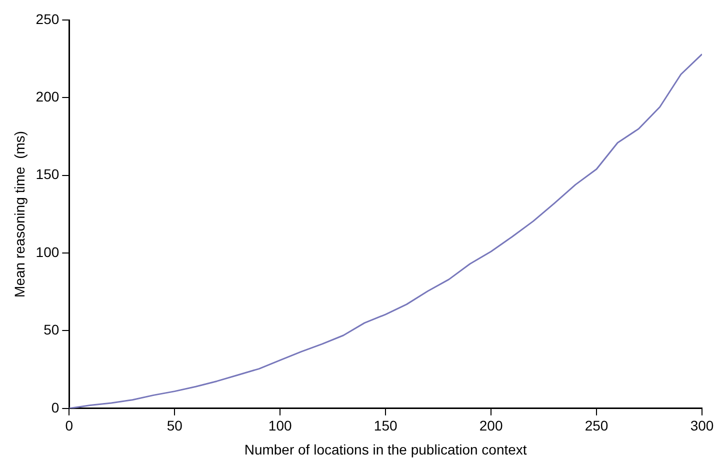 The height and width of the screenshot is (471, 726). What do you see at coordinates (385, 449) in the screenshot?
I see `x-axis-title: Number of locations in the publication context` at bounding box center [385, 449].